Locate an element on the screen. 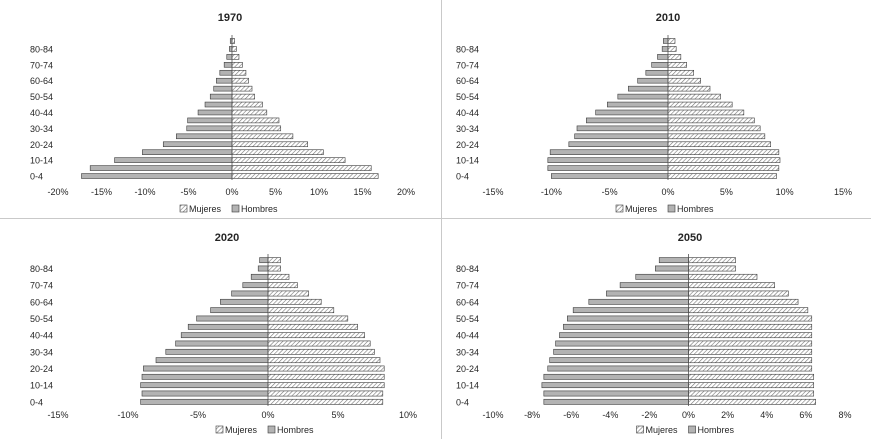 The height and width of the screenshot is (439, 871). vertical-divider is located at coordinates (441, 219).